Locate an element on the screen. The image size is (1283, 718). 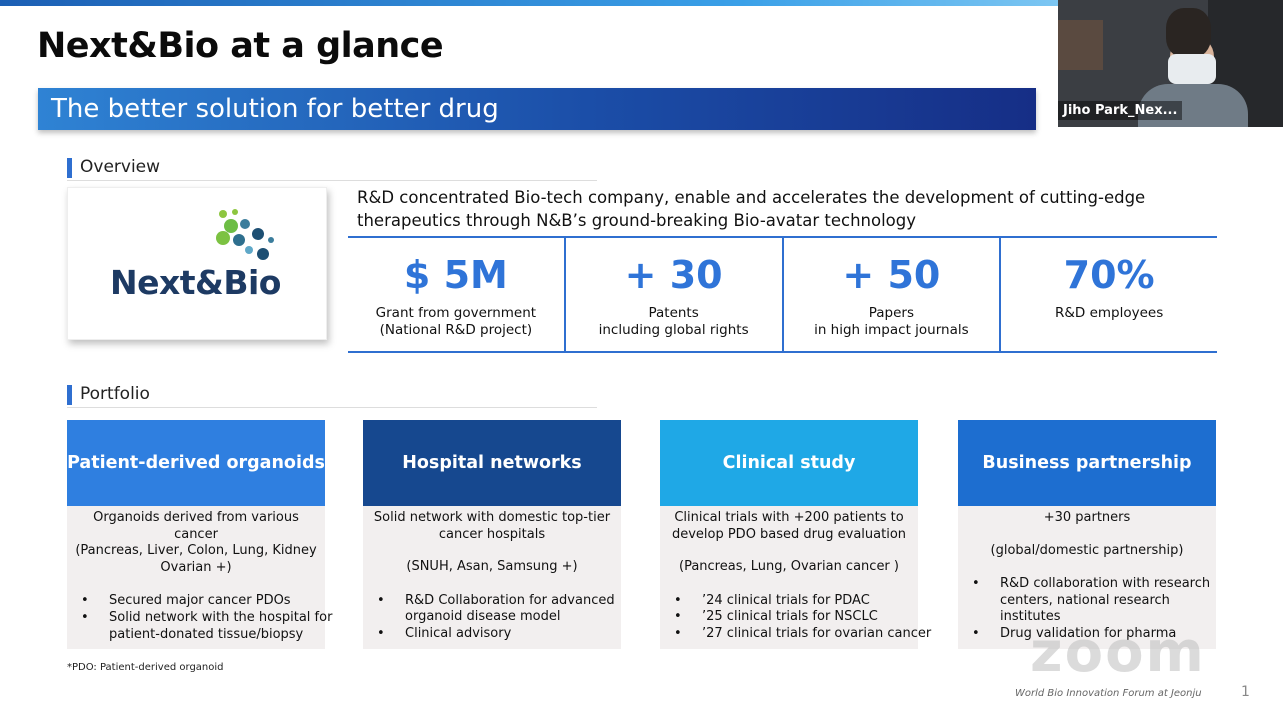
participant-mask is located at coordinates (1192, 69).